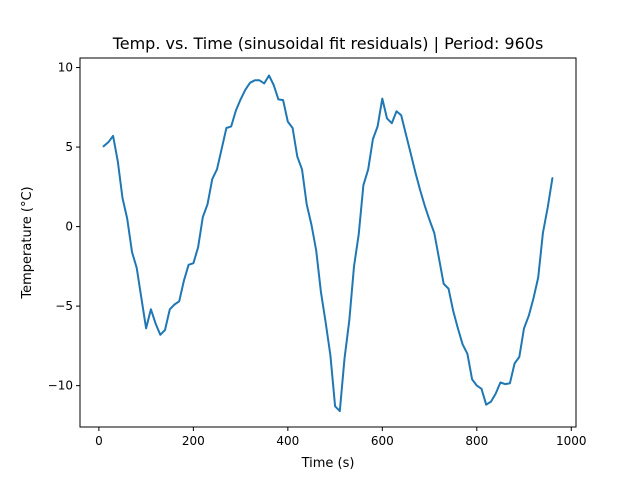 This screenshot has width=640, height=480. I want to click on x-tick-label: 800, so click(476, 441).